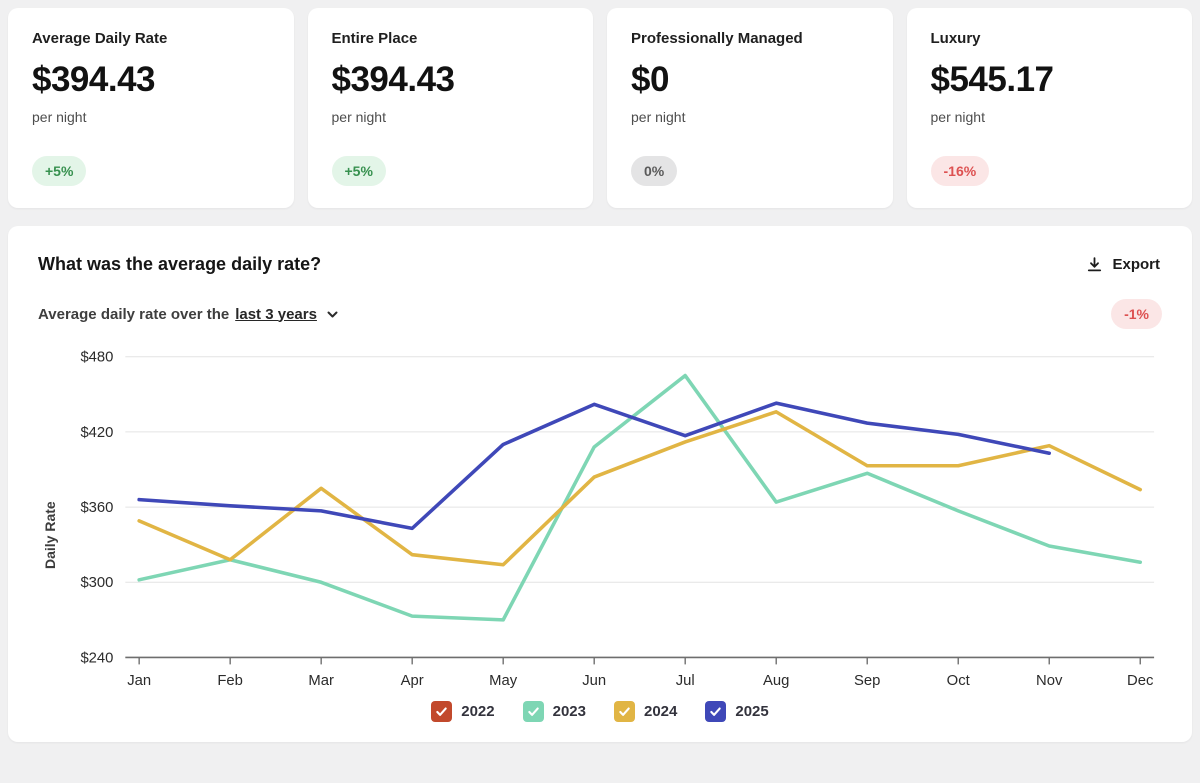 This screenshot has height=783, width=1200. What do you see at coordinates (412, 681) in the screenshot?
I see `x-tick-label: Apr` at bounding box center [412, 681].